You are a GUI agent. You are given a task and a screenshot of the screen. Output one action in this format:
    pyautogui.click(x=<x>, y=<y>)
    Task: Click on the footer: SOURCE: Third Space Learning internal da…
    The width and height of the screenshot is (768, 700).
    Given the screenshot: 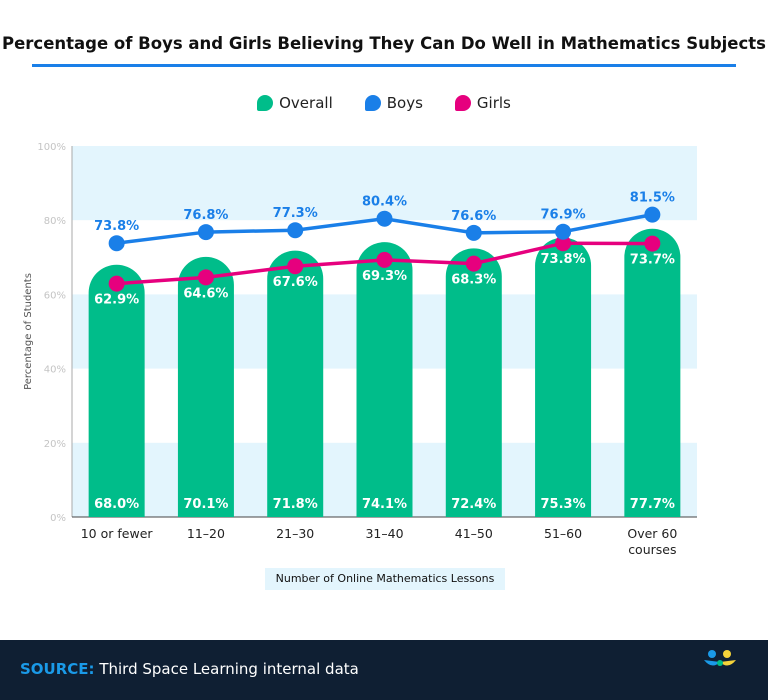 What is the action you would take?
    pyautogui.click(x=384, y=670)
    